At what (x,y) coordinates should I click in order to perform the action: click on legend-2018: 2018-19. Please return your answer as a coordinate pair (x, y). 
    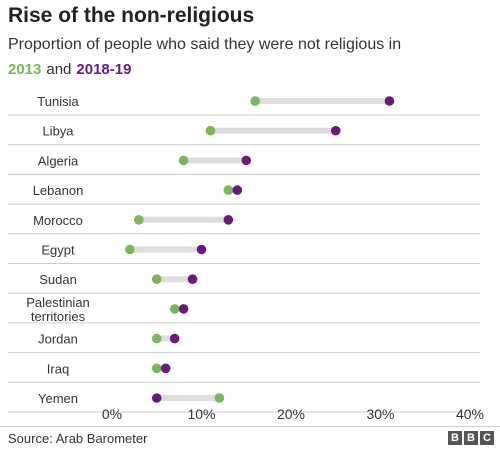
    Looking at the image, I should click on (104, 69).